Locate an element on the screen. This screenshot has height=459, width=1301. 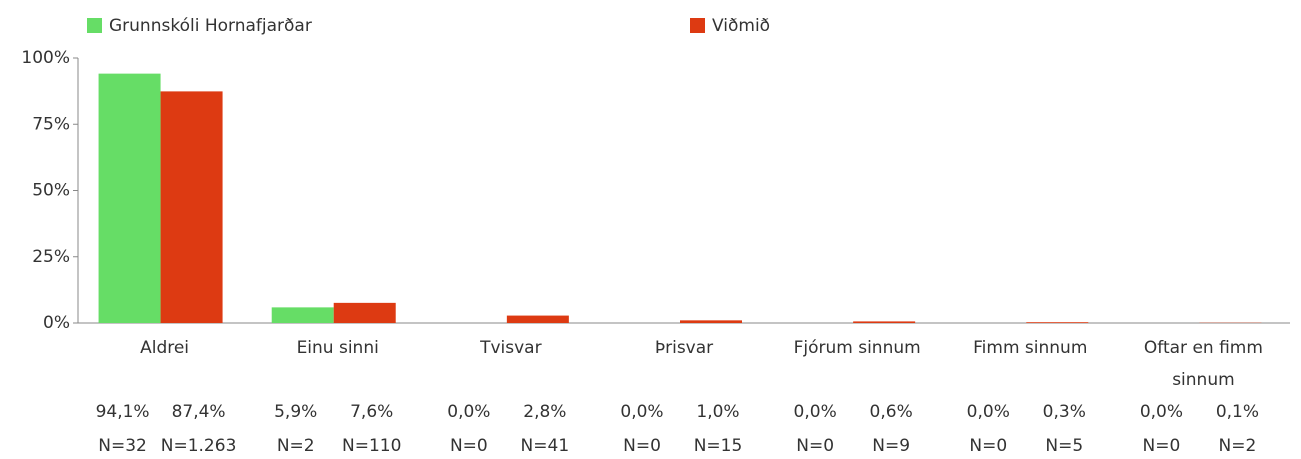
y-tick-label: 50% is located at coordinates (51, 191).